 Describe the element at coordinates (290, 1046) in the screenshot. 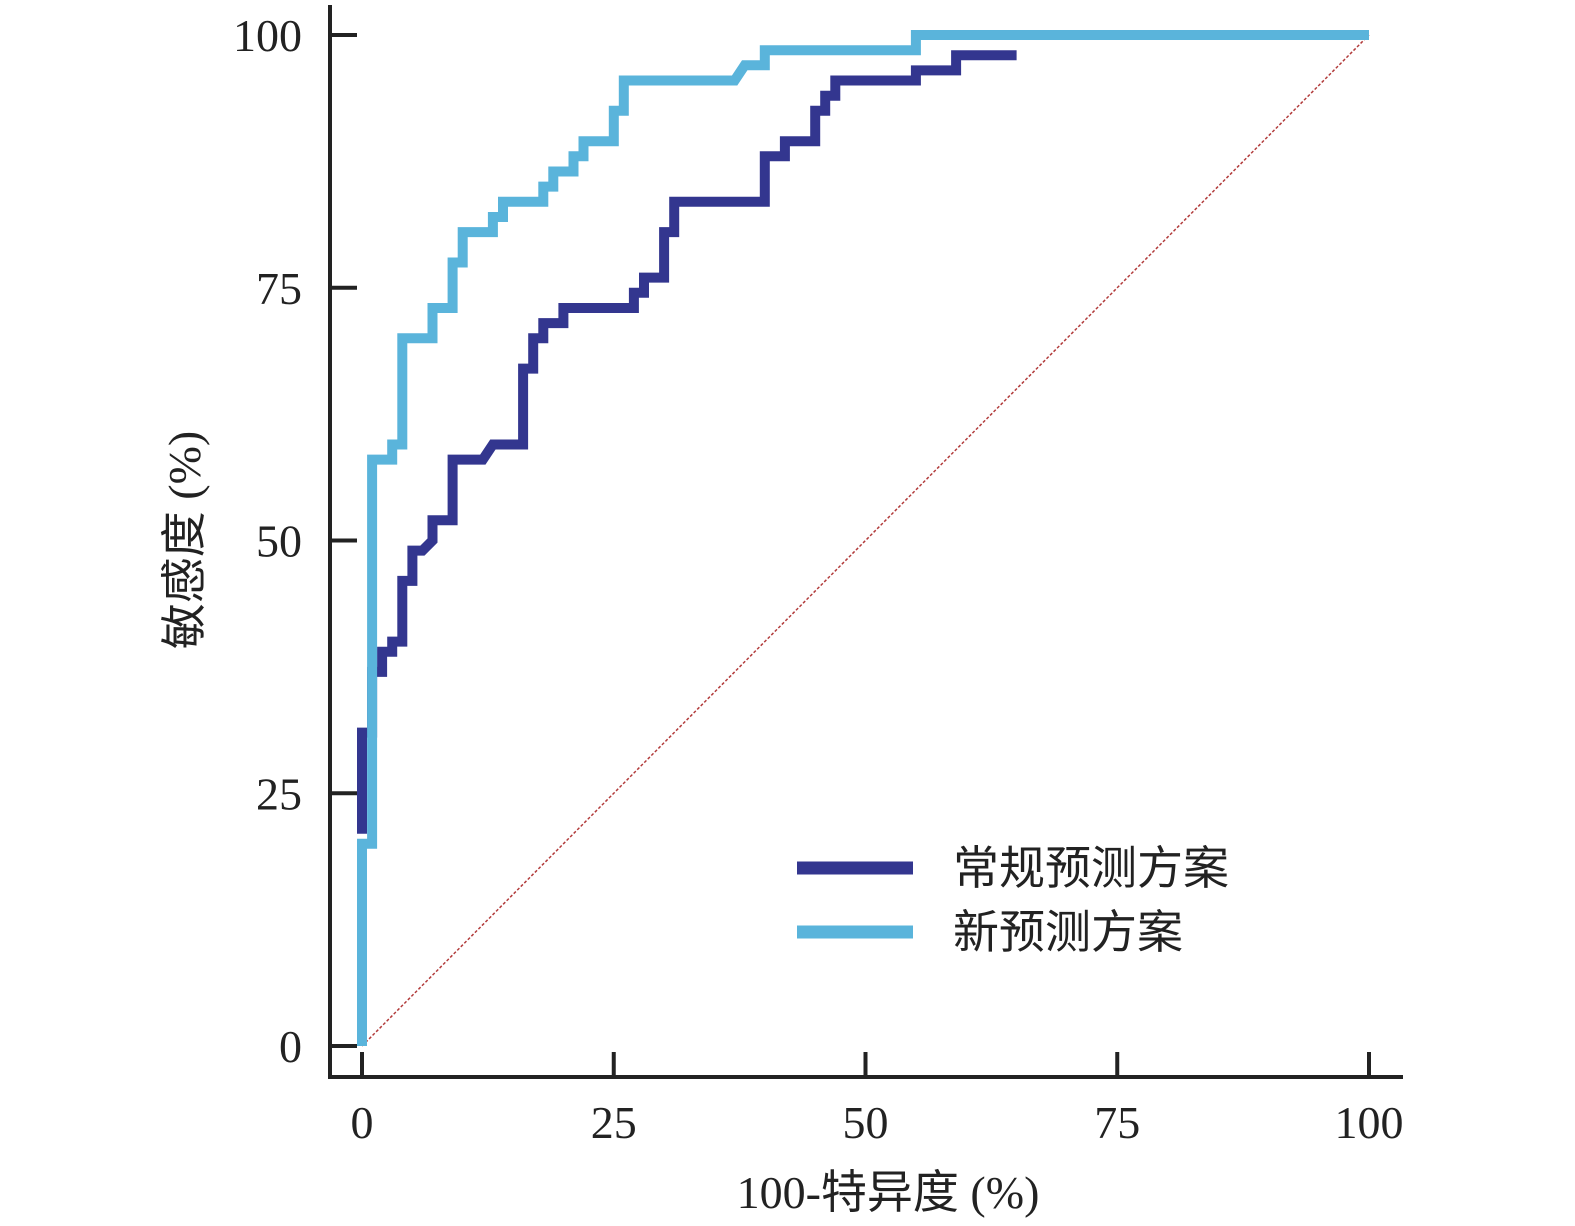

I see `y-tick-label: 0` at that location.